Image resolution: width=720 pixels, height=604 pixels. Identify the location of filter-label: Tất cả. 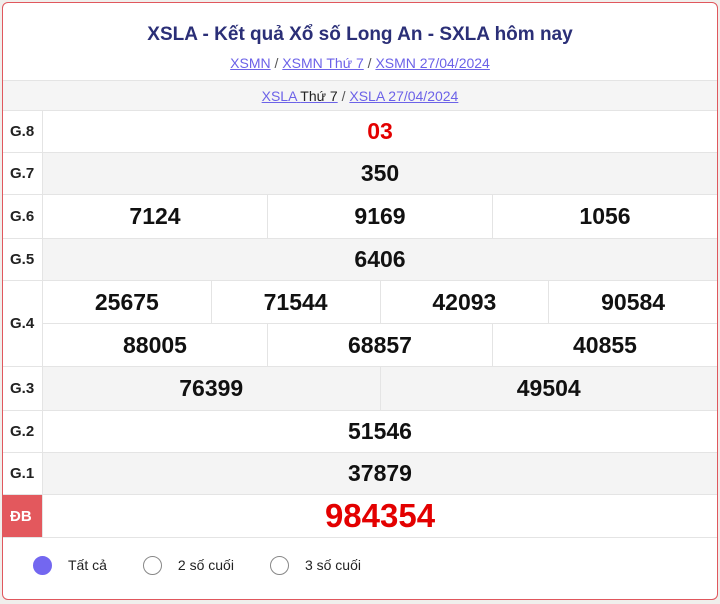
(87, 565).